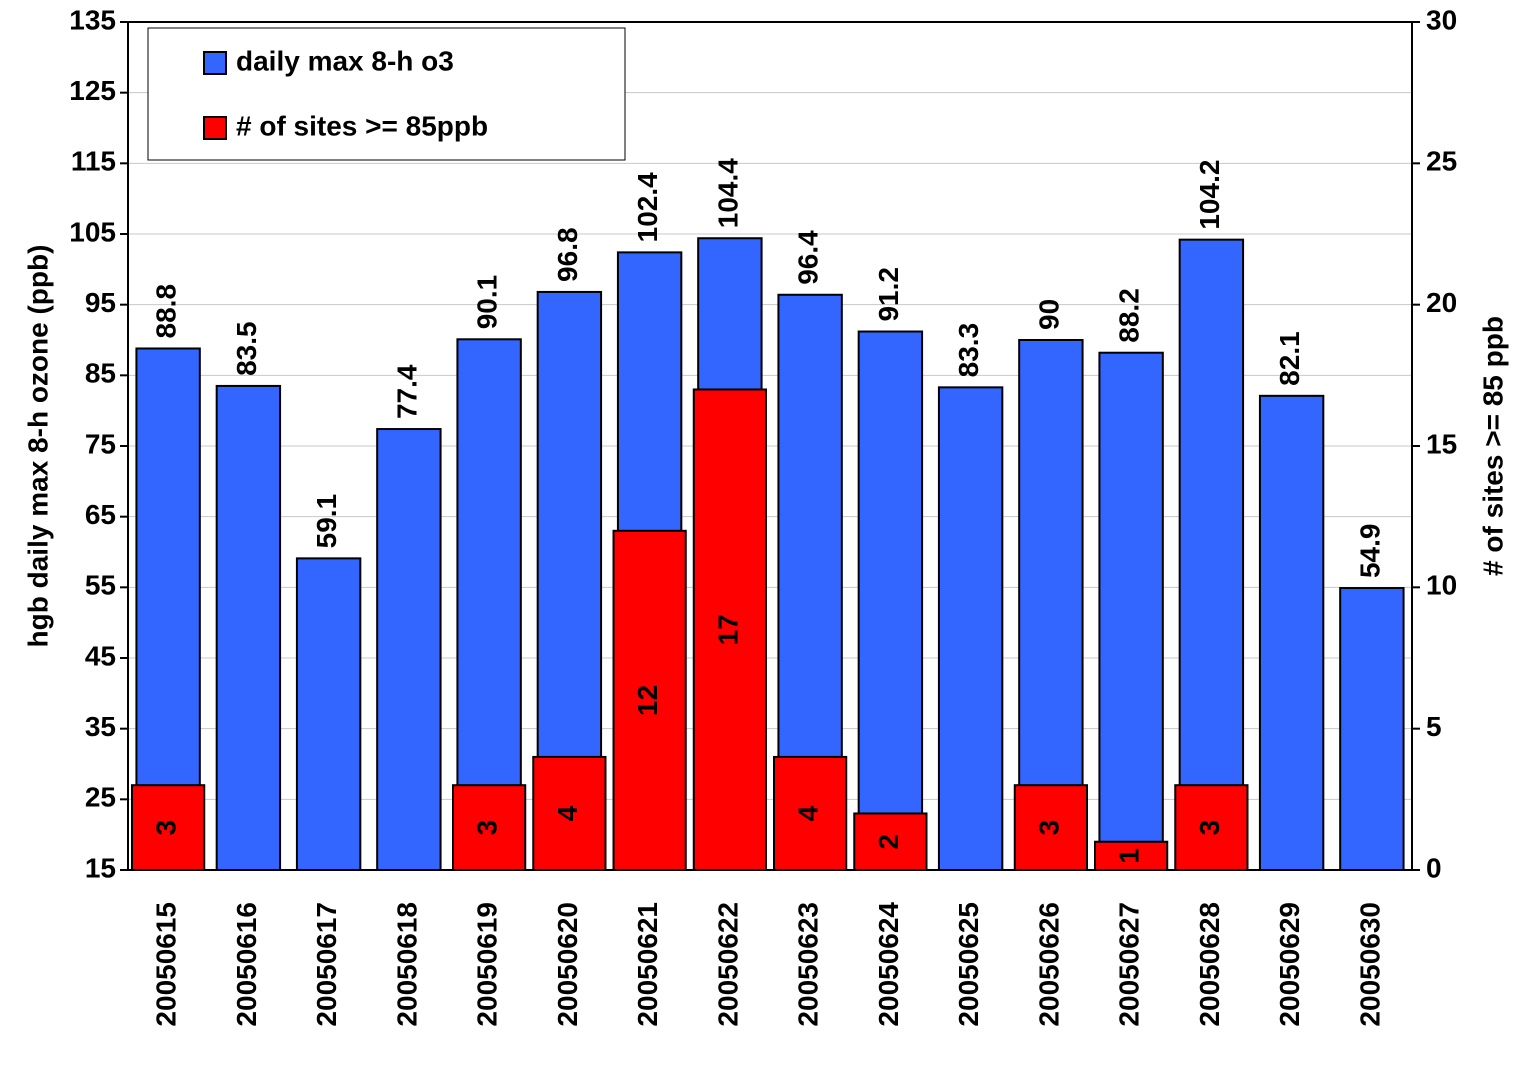 The width and height of the screenshot is (1516, 1081). What do you see at coordinates (487, 302) in the screenshot?
I see `data-label: 90.1` at bounding box center [487, 302].